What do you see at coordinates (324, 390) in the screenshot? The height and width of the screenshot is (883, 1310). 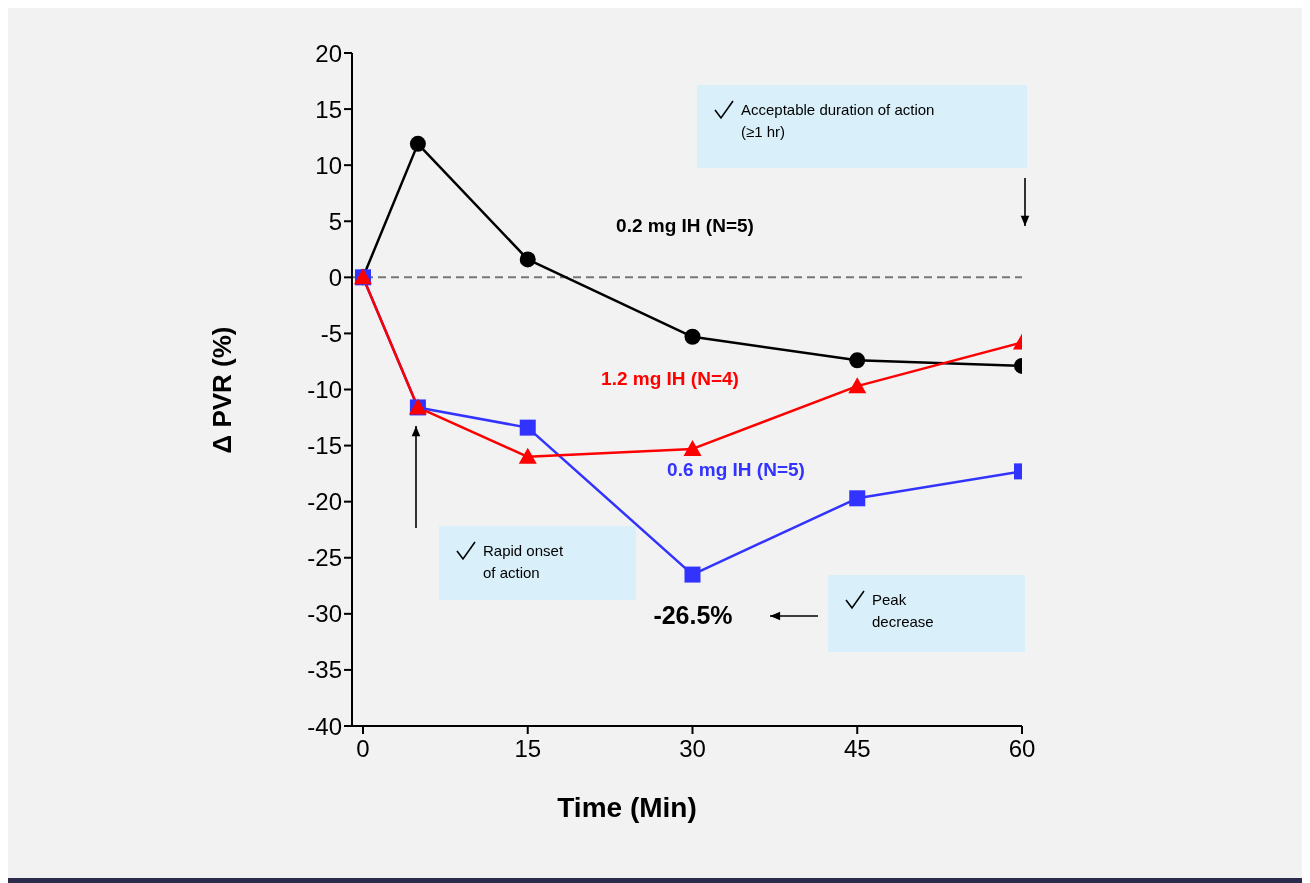 I see `y-tick-label: -10` at bounding box center [324, 390].